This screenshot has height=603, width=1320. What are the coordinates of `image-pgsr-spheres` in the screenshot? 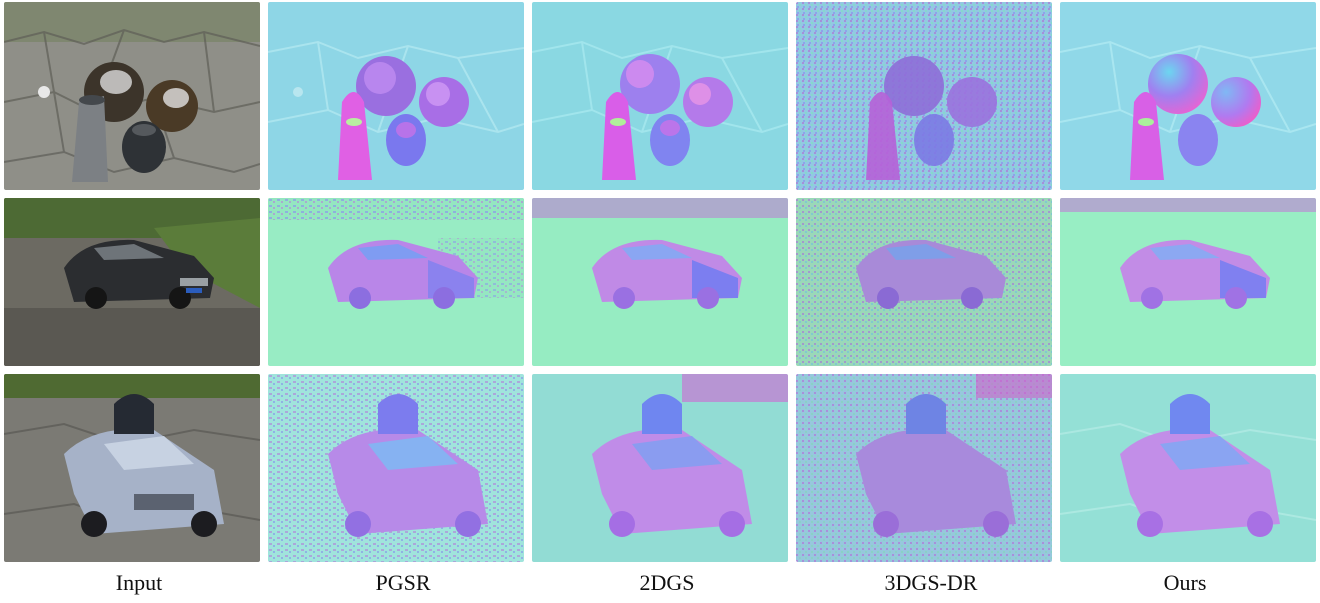 It's located at (396, 96).